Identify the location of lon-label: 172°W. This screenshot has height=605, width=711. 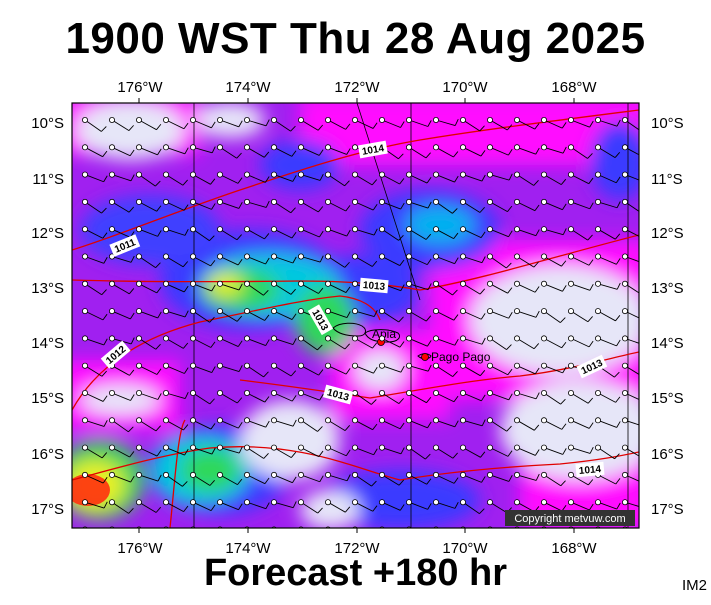
(357, 548).